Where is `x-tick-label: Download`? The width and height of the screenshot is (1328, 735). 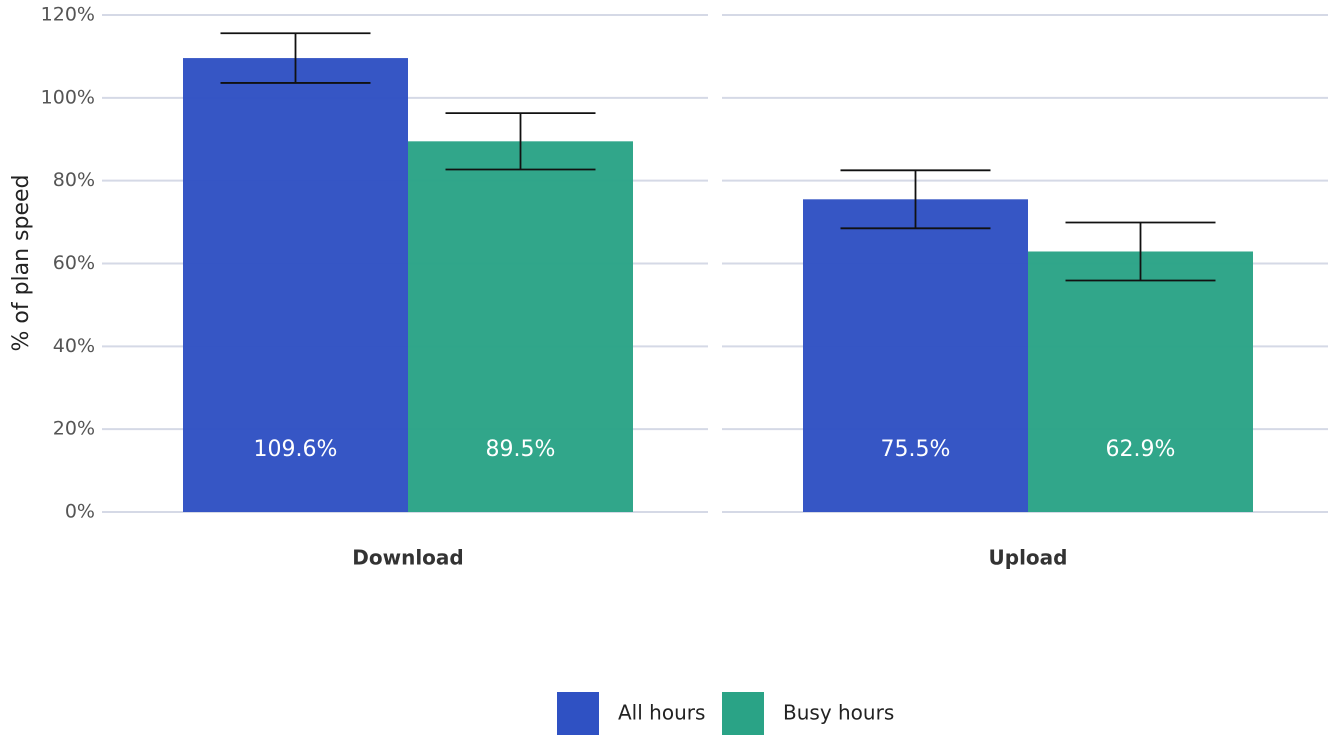 x-tick-label: Download is located at coordinates (407, 558).